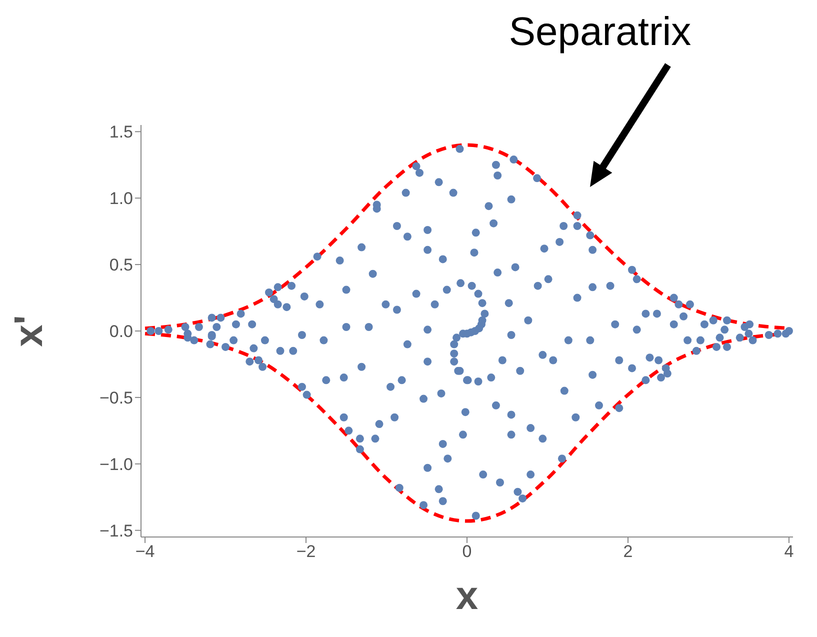 This screenshot has height=637, width=817. What do you see at coordinates (116, 530) in the screenshot?
I see `y-tick-label: −1.5` at bounding box center [116, 530].